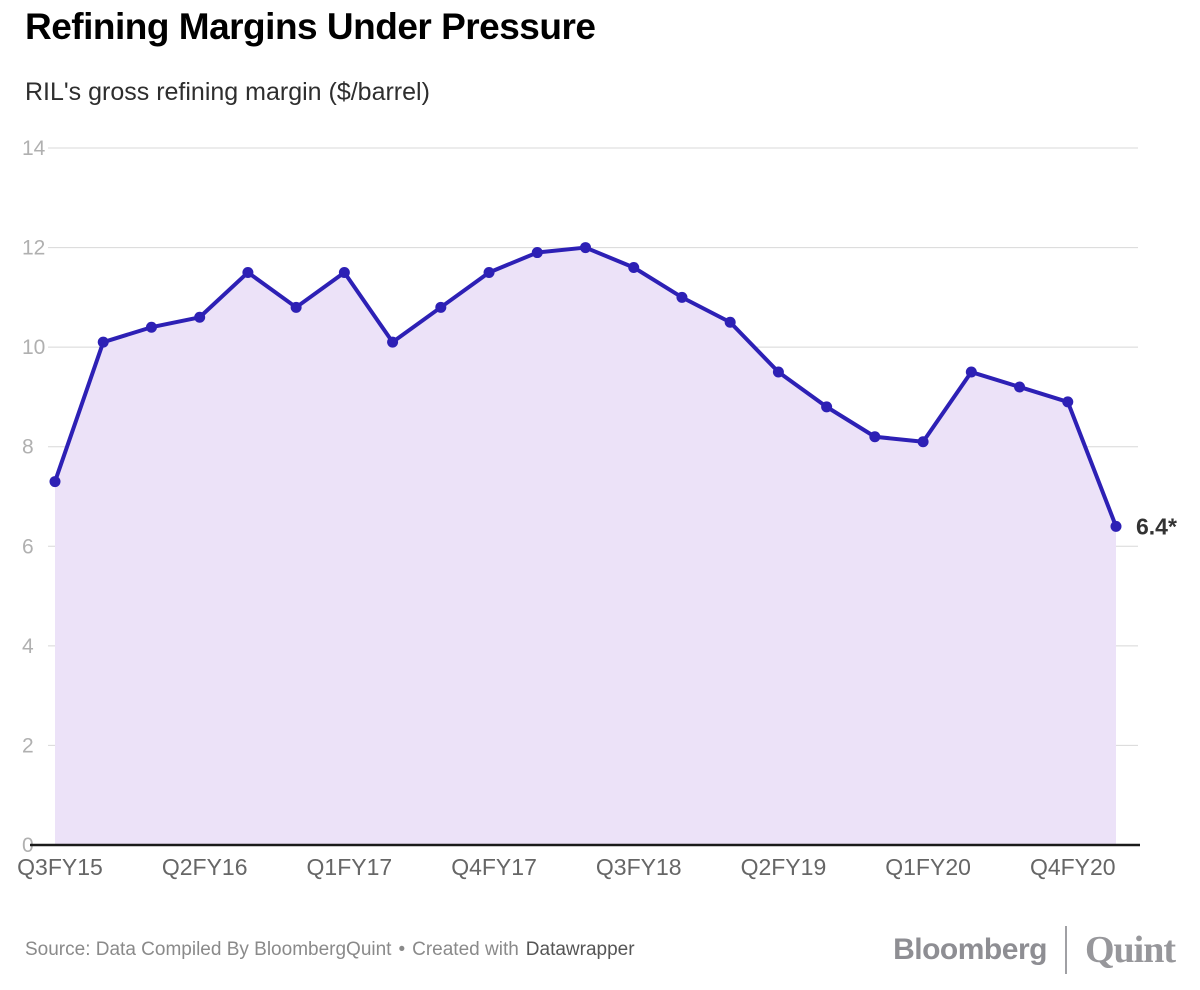 The height and width of the screenshot is (990, 1200). Describe the element at coordinates (208, 949) in the screenshot. I see `source-text: Source: Data Compiled By BloombergQuint` at that location.